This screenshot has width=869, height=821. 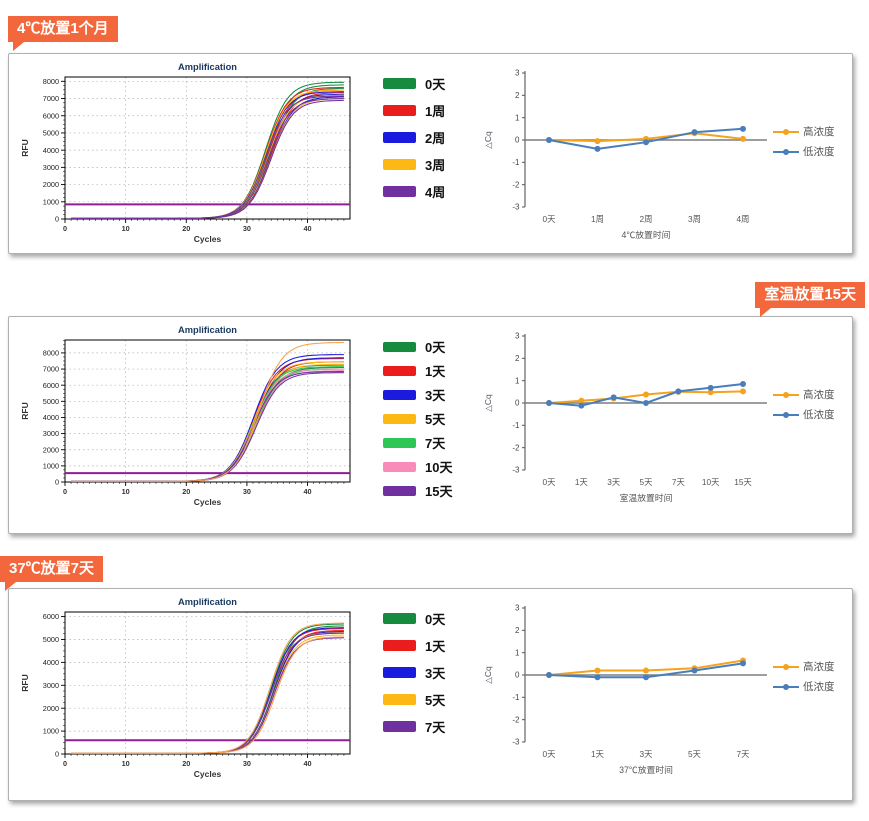 I want to click on legend-label: 10天, so click(x=439, y=467).